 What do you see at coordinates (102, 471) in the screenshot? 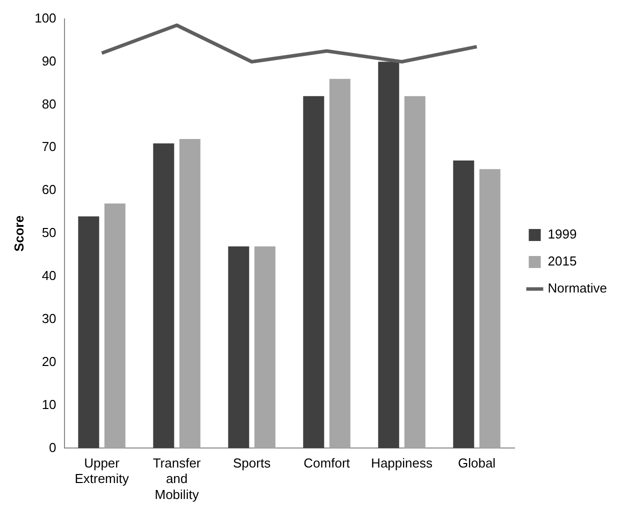
I see `x-tick-label: Upper Extremity` at bounding box center [102, 471].